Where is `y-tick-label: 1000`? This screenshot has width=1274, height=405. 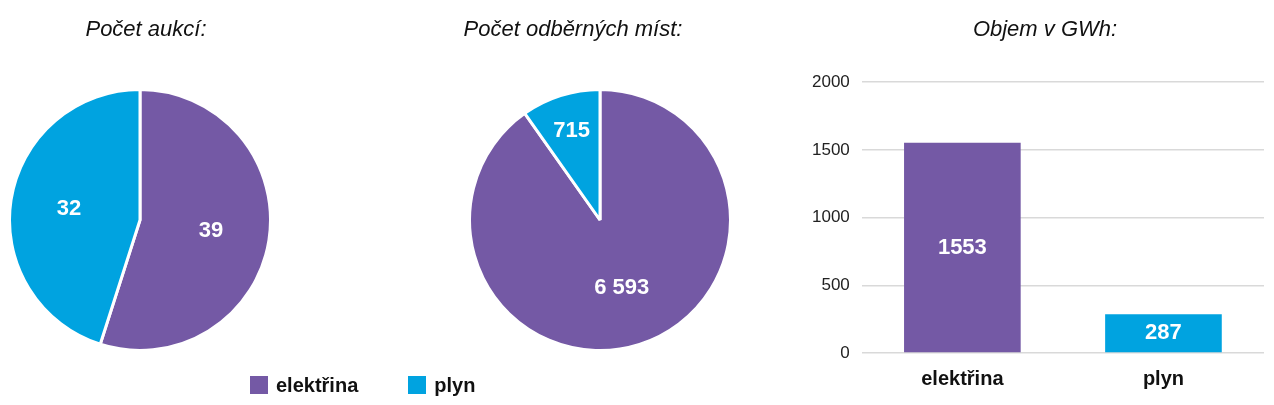 y-tick-label: 1000 is located at coordinates (830, 217).